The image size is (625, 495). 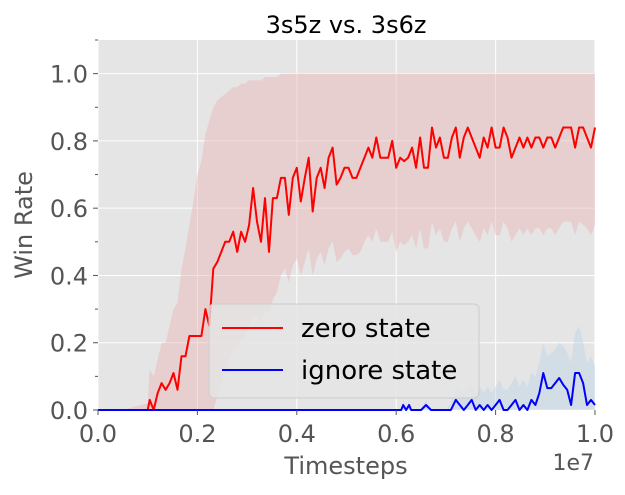 What do you see at coordinates (379, 371) in the screenshot?
I see `legend-label-ignore-state: ignore state` at bounding box center [379, 371].